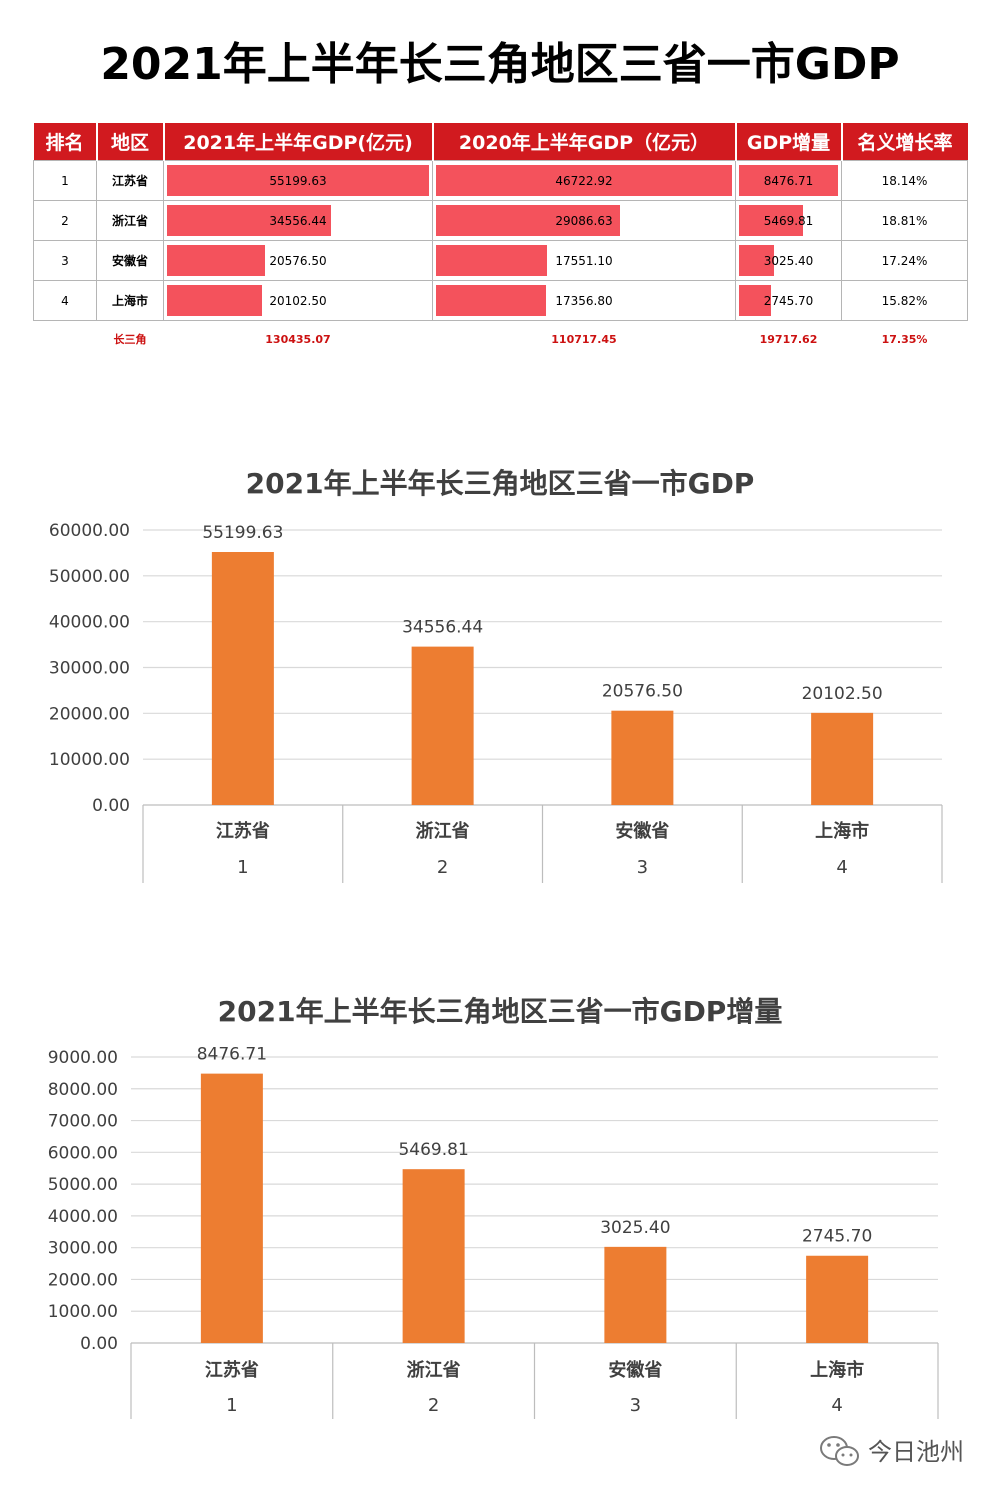 This screenshot has height=1496, width=1000. I want to click on y-tick-label: 5000.00, so click(83, 1185).